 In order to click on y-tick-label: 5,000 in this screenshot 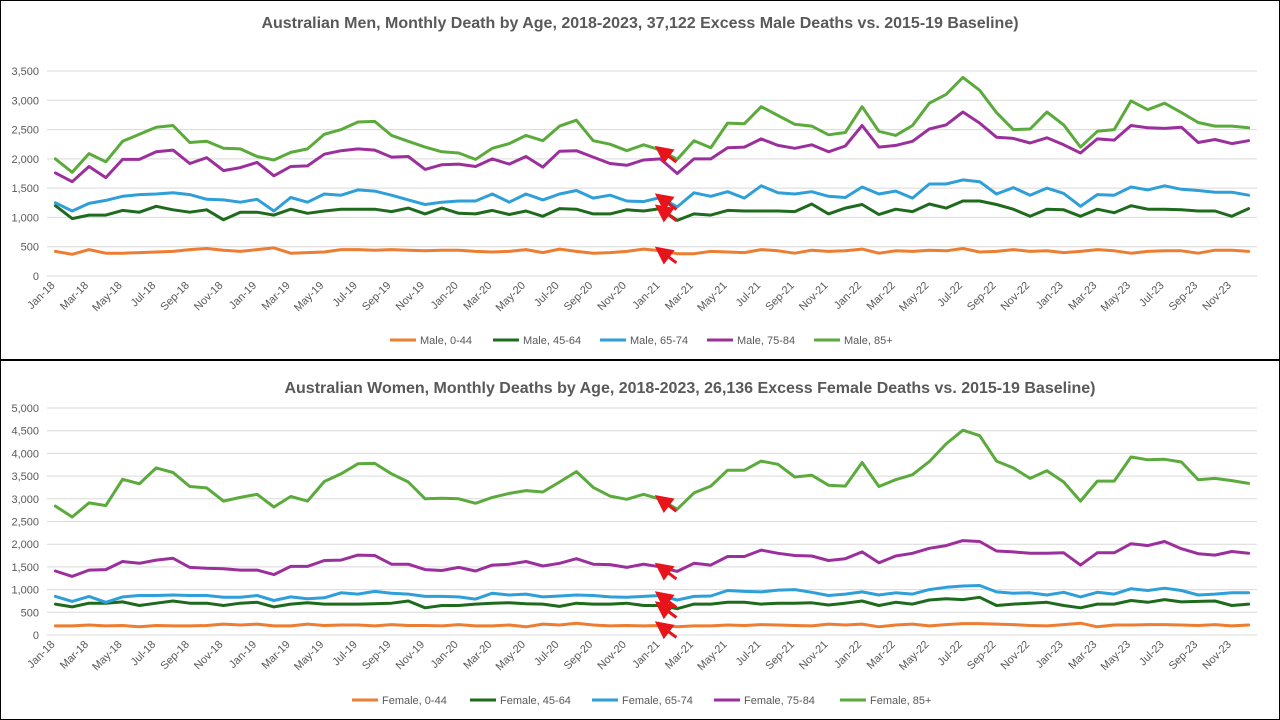, I will do `click(25, 409)`.